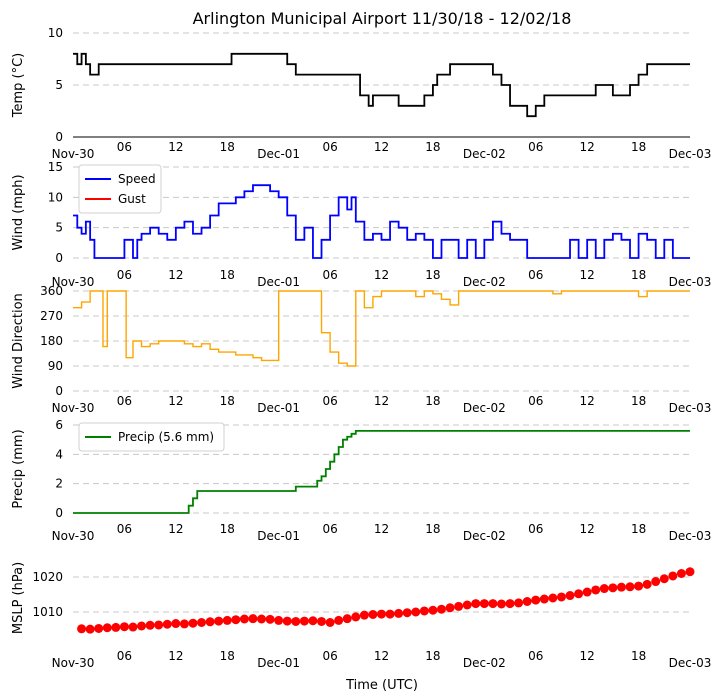 The width and height of the screenshot is (722, 700). I want to click on temp-xtick-label: Dec-03, so click(690, 154).